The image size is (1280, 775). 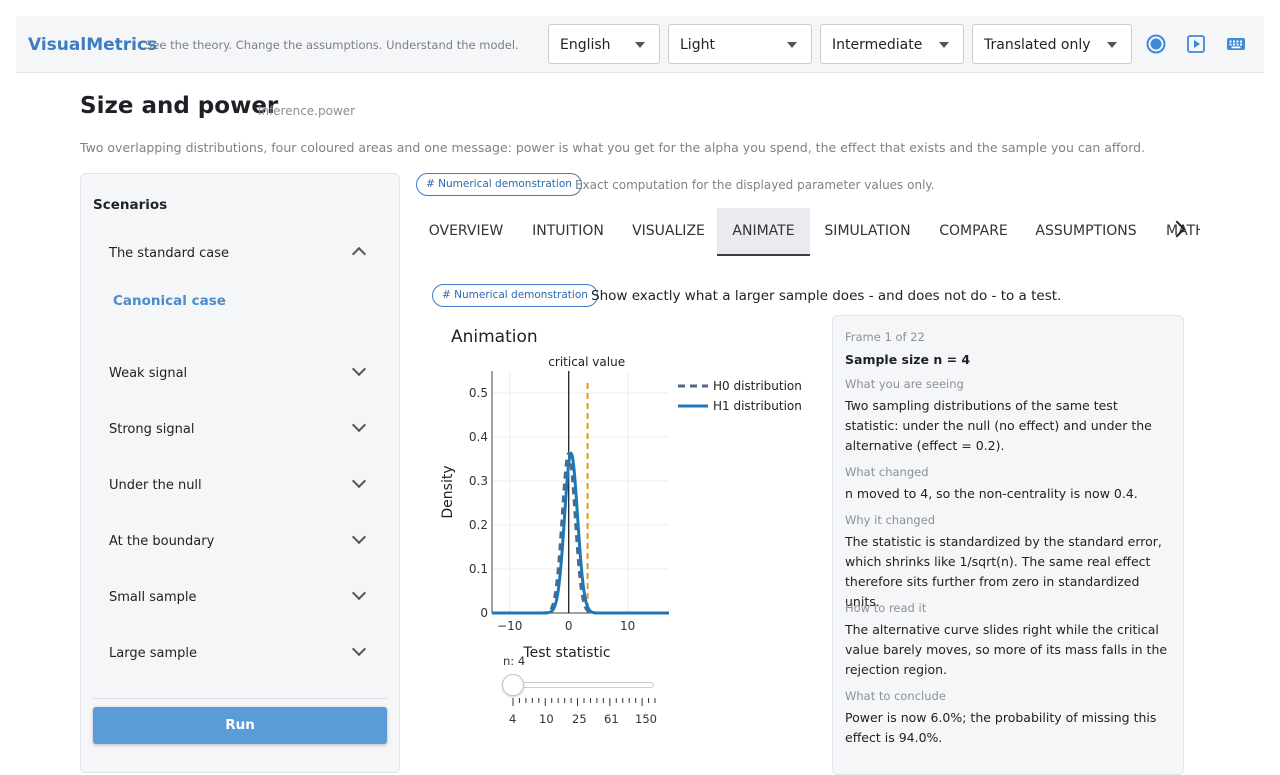 I want to click on brand-logo: VisualMetrics, so click(x=93, y=45).